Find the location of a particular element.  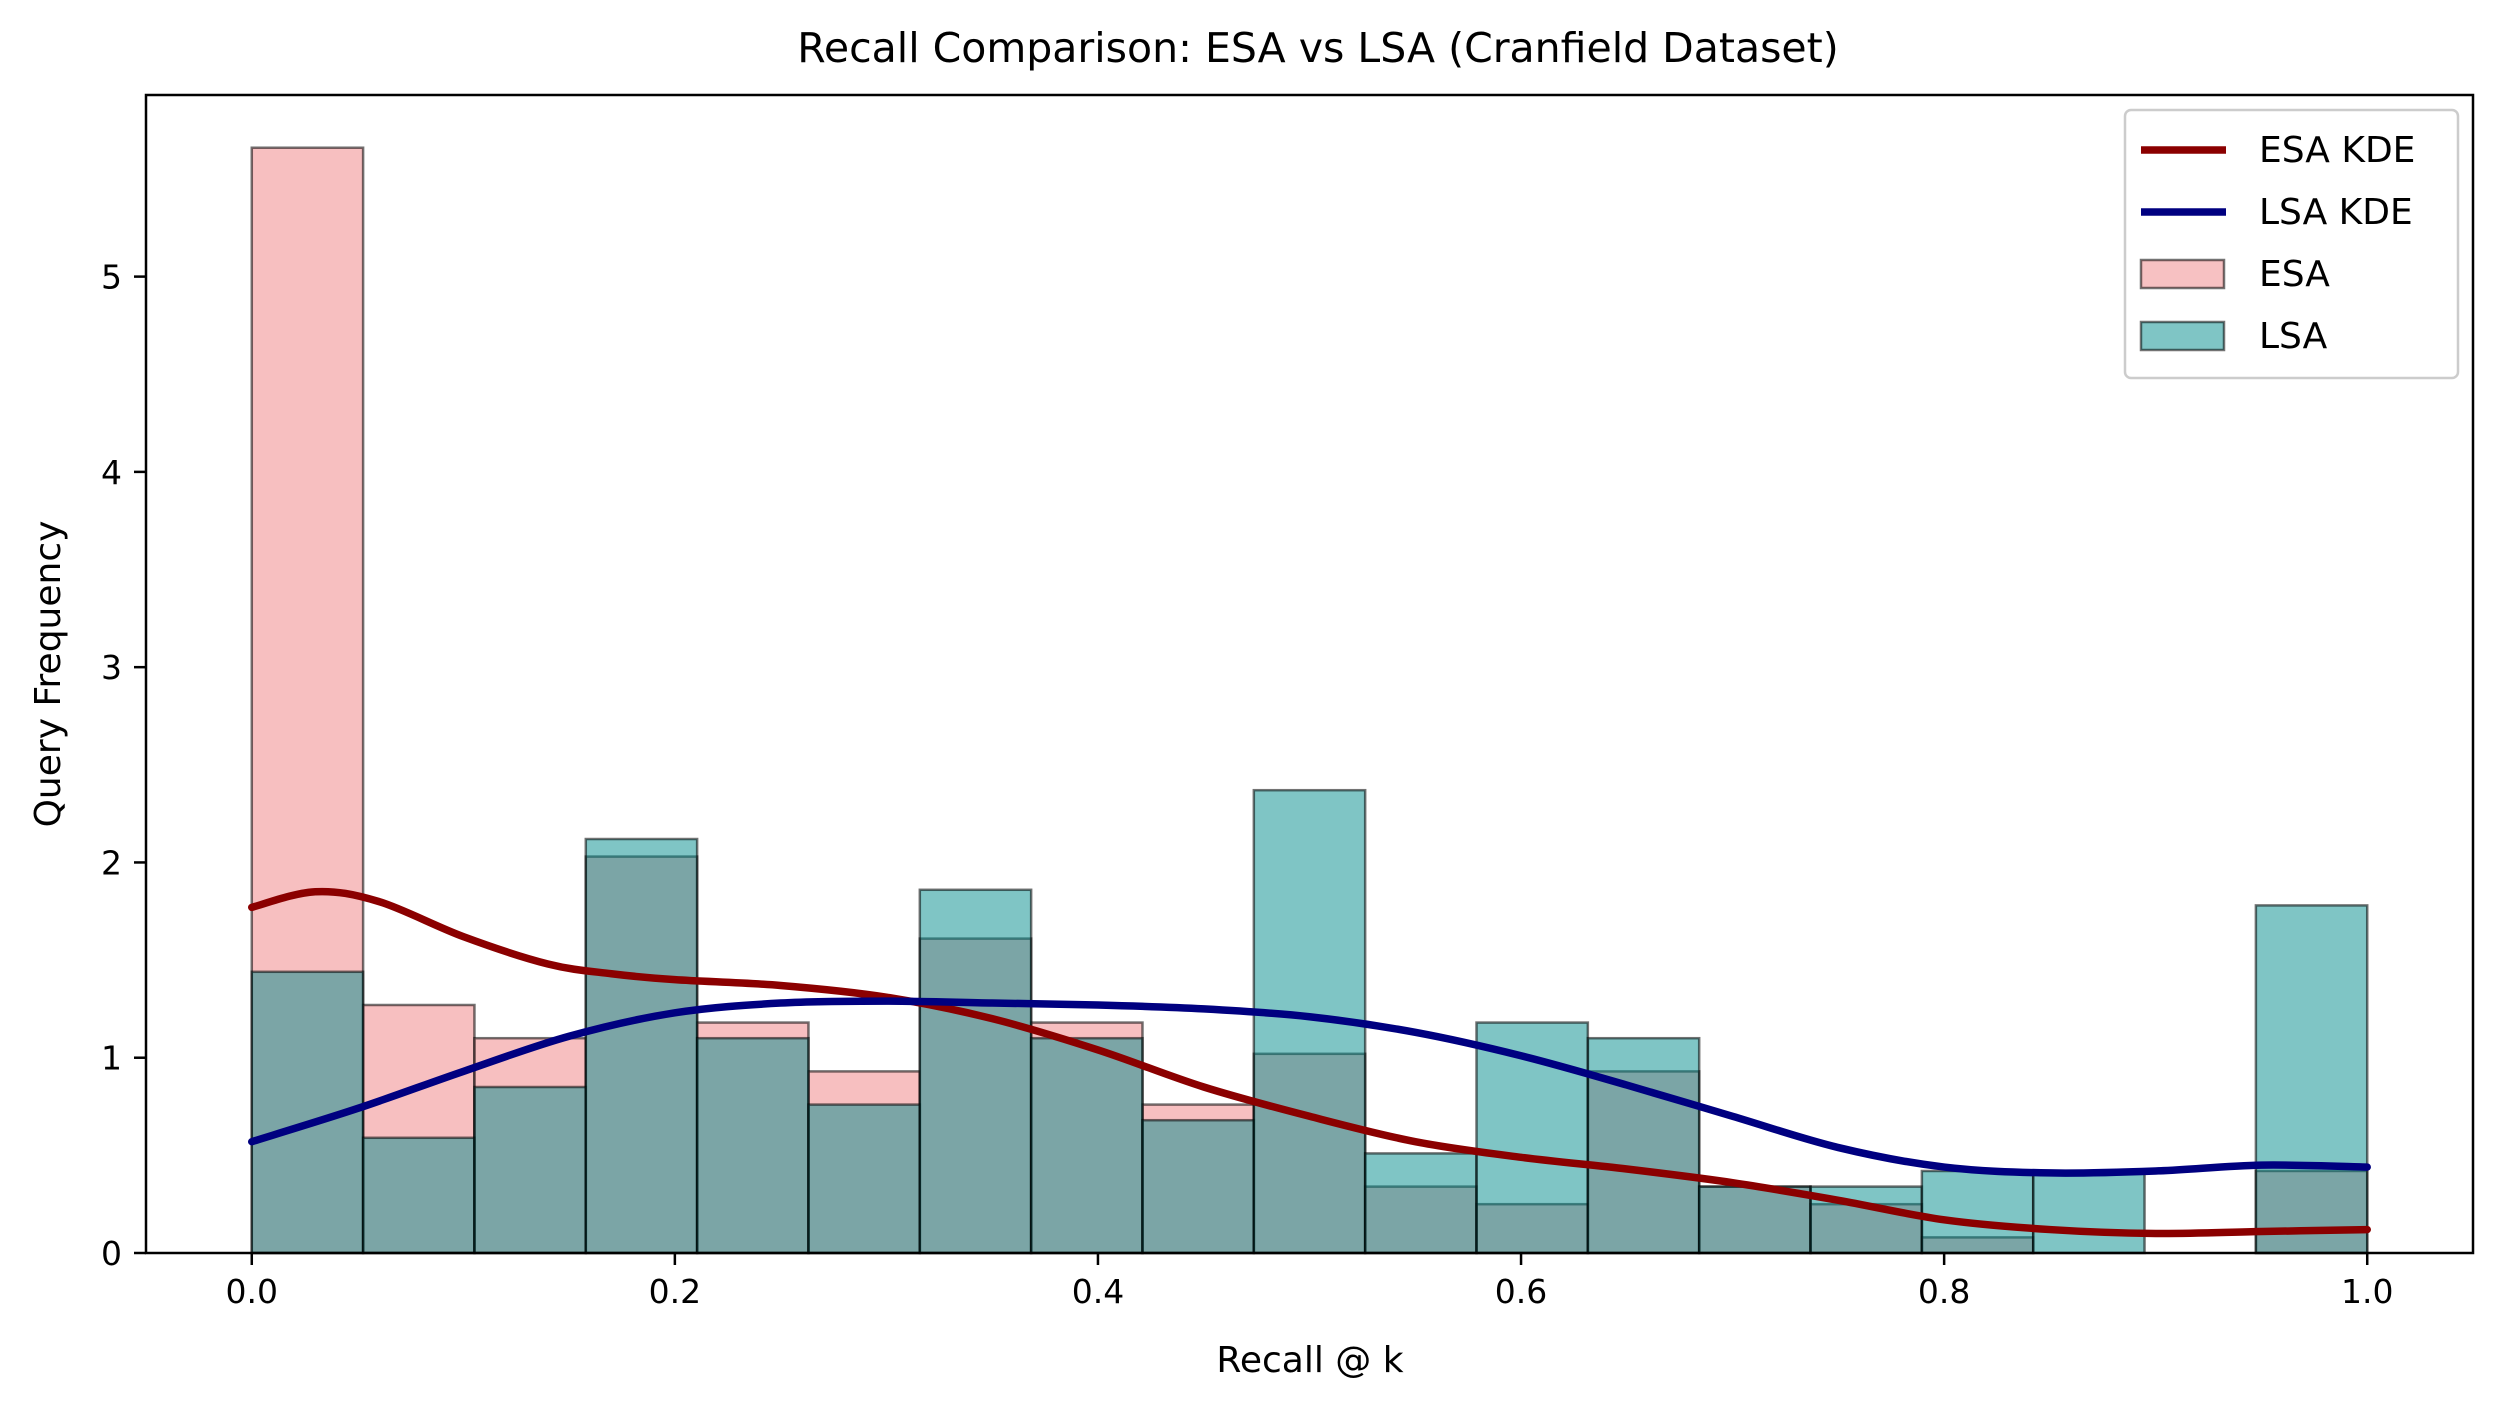

legend-esa-kde-label: ESA KDE is located at coordinates (2337, 150).